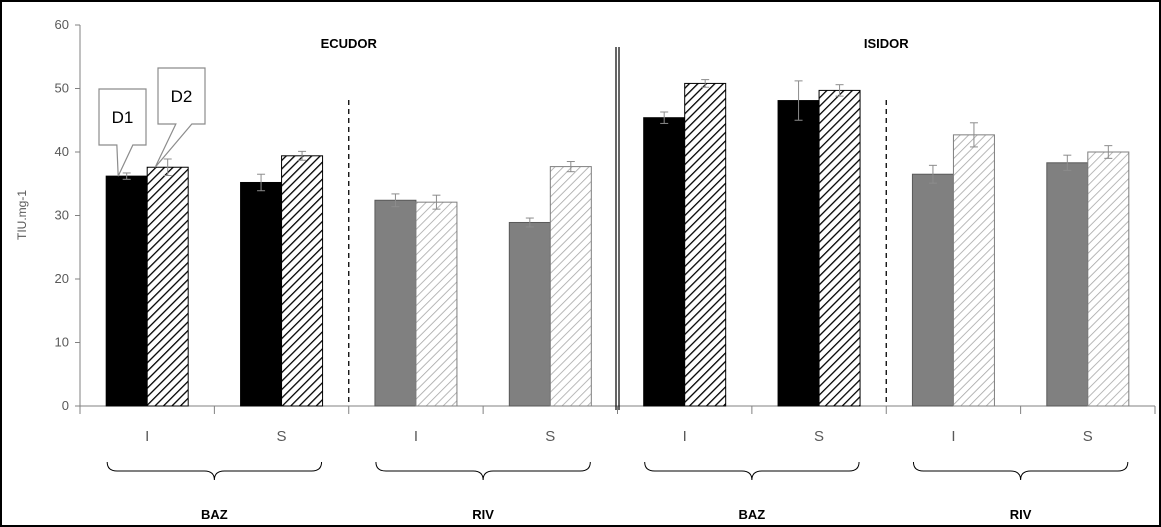 Image resolution: width=1161 pixels, height=527 pixels. Describe the element at coordinates (22, 215) in the screenshot. I see `y-axis-title: TIU.mg-1` at that location.